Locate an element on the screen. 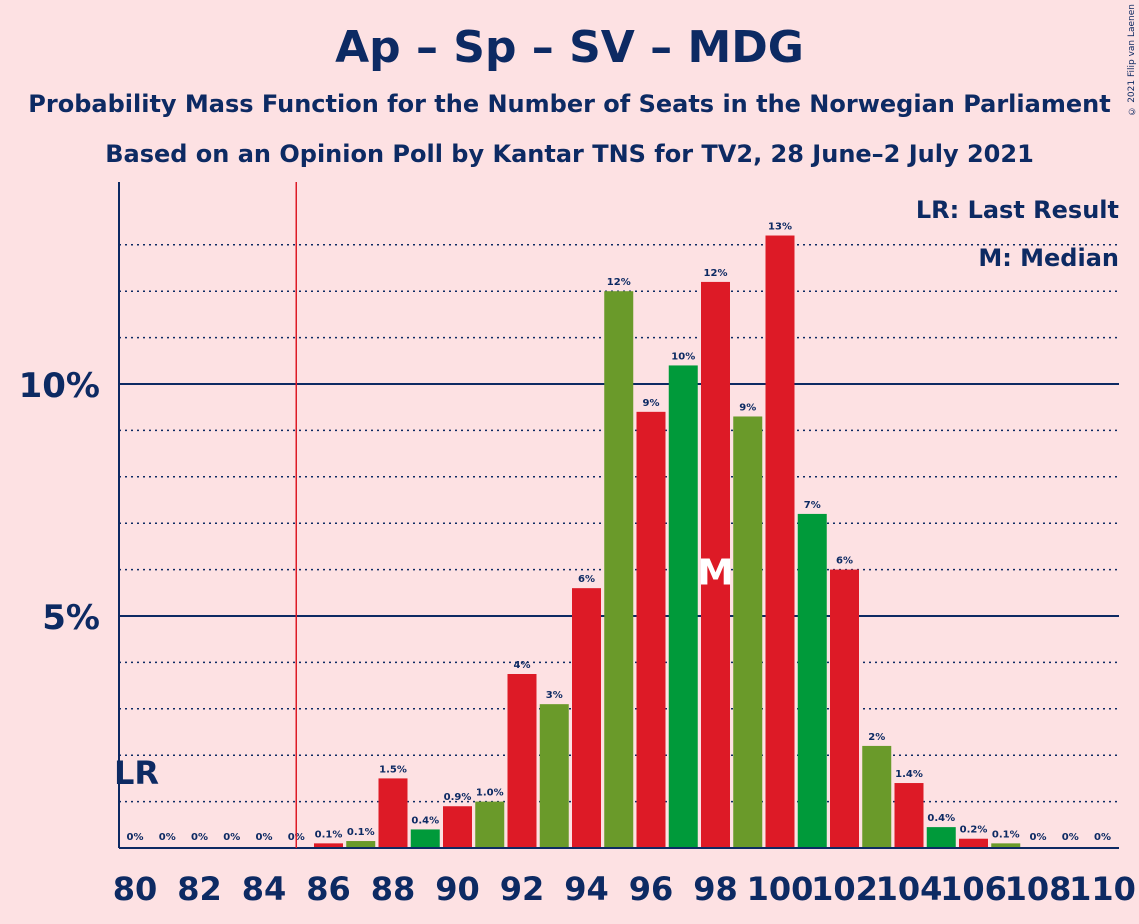  x-tick-label: 84 is located at coordinates (264, 889).